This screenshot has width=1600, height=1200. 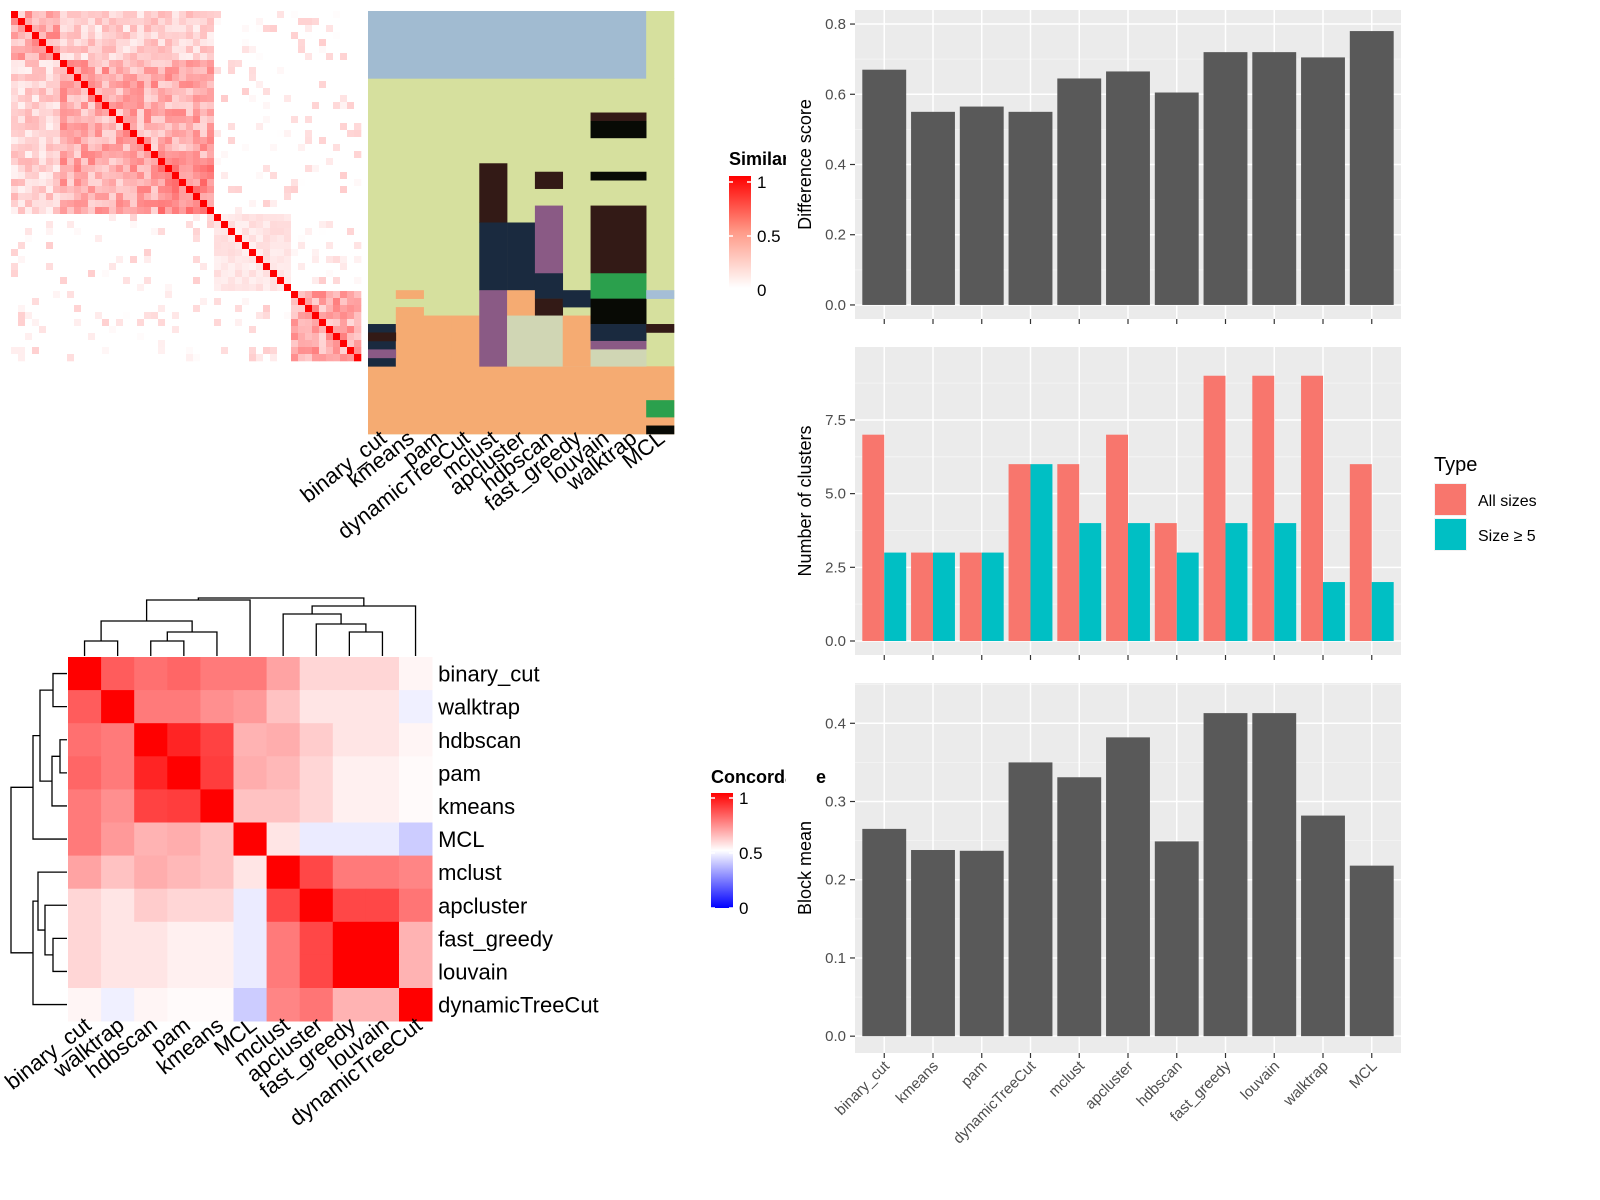 I want to click on y-tick-label: 0.4, so click(x=835, y=165).